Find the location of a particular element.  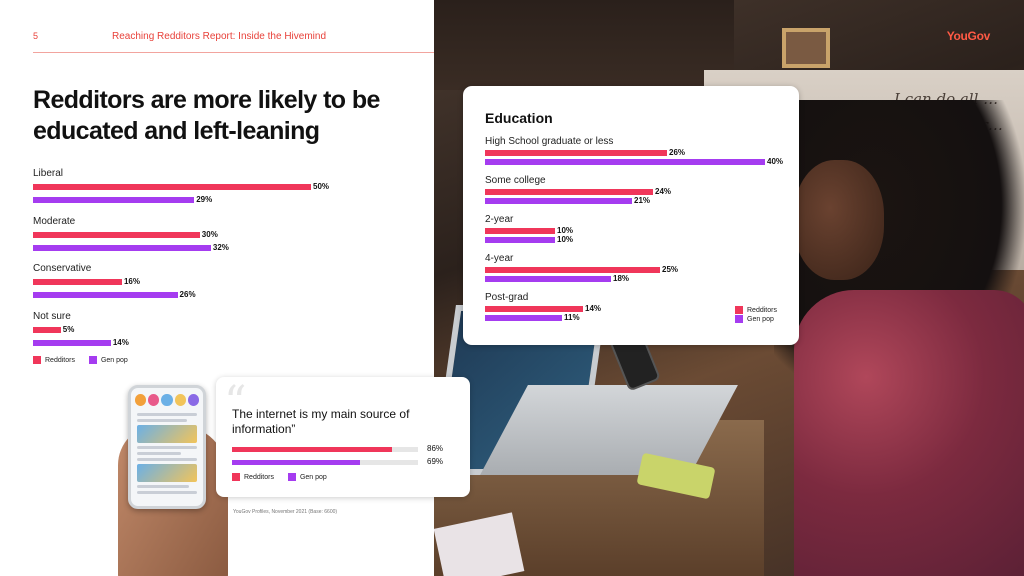

photo-person-body is located at coordinates (909, 433).